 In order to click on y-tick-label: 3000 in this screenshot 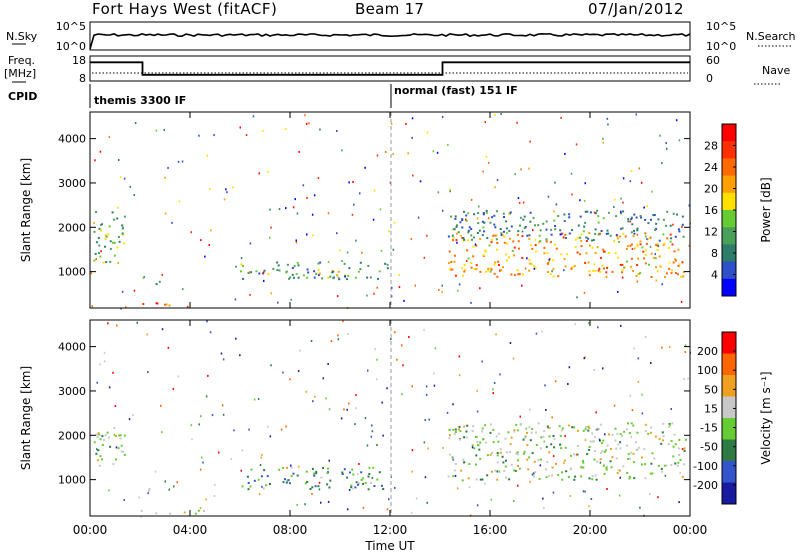, I will do `click(72, 183)`.